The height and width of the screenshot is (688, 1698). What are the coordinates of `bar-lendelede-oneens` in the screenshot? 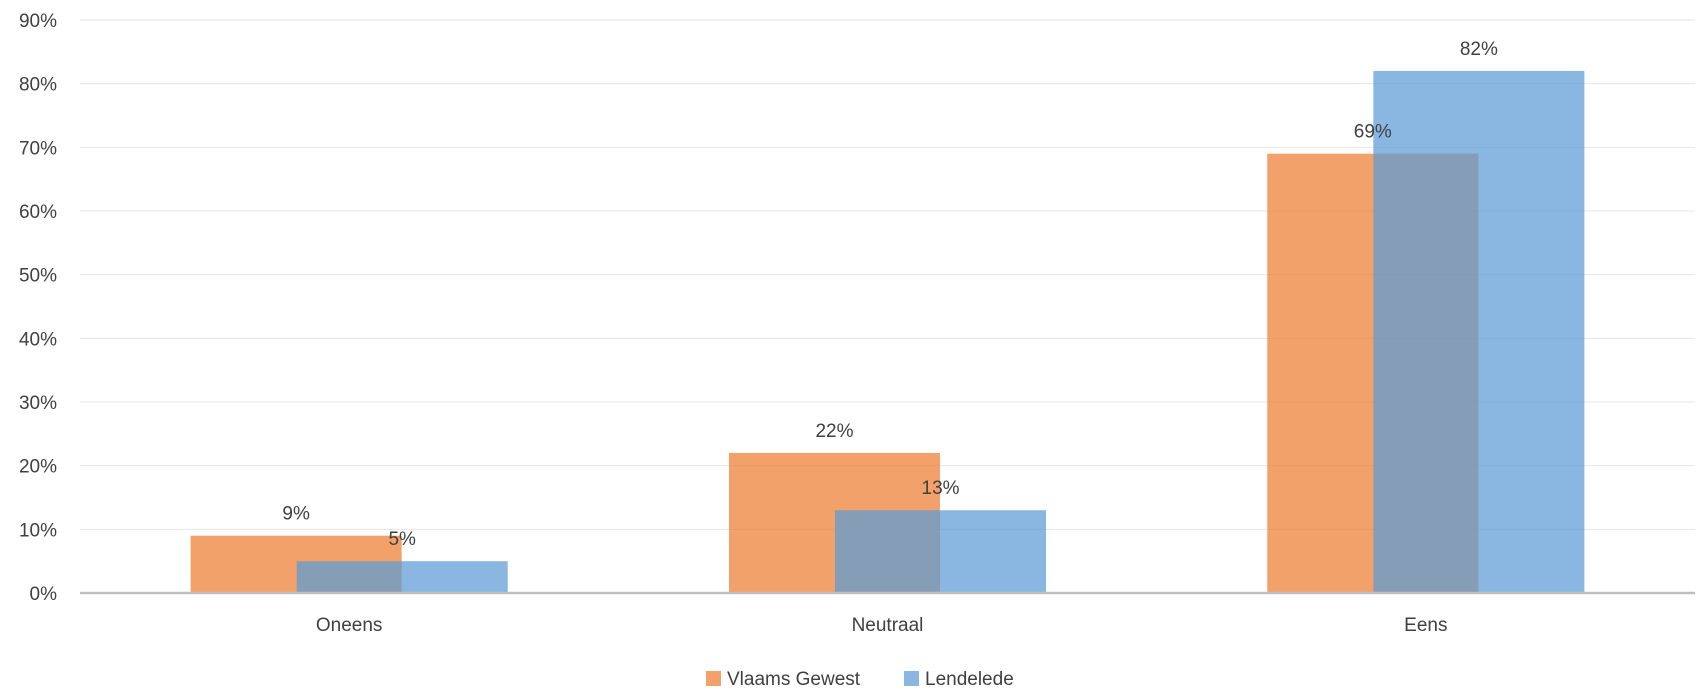 It's located at (402, 577).